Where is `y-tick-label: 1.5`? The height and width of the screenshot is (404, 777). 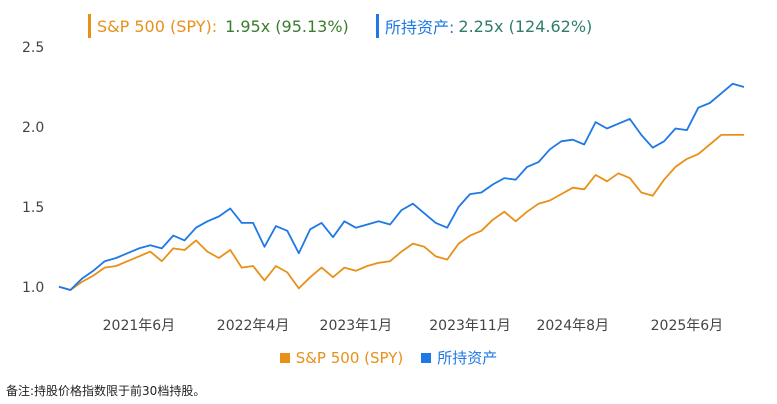 y-tick-label: 1.5 is located at coordinates (33, 208).